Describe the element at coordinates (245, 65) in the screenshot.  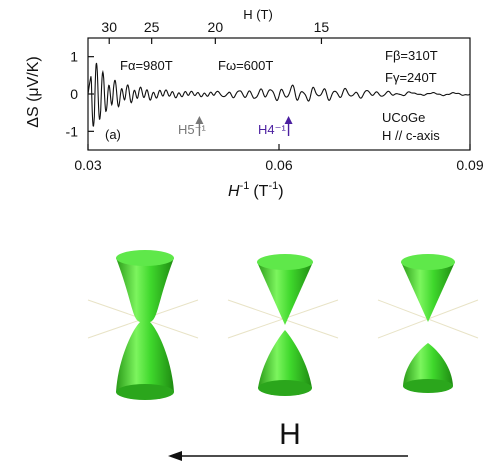
I see `annotation-f-omega: Fω=600T` at that location.